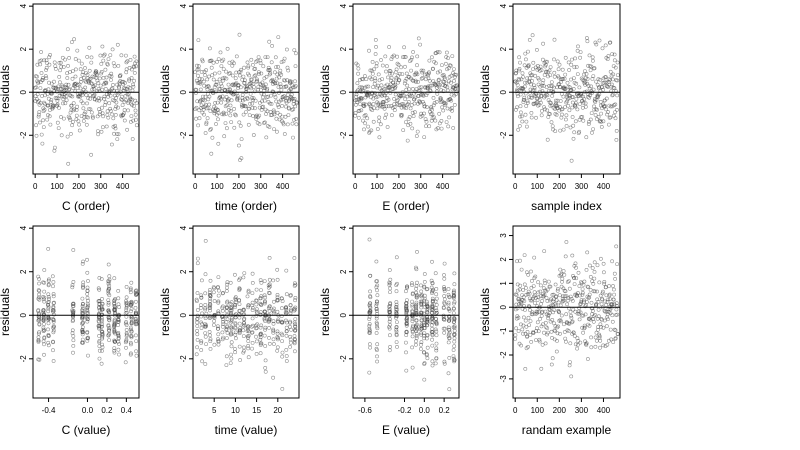 This screenshot has width=800, height=450. I want to click on x-tick-label: 100, so click(57, 186).